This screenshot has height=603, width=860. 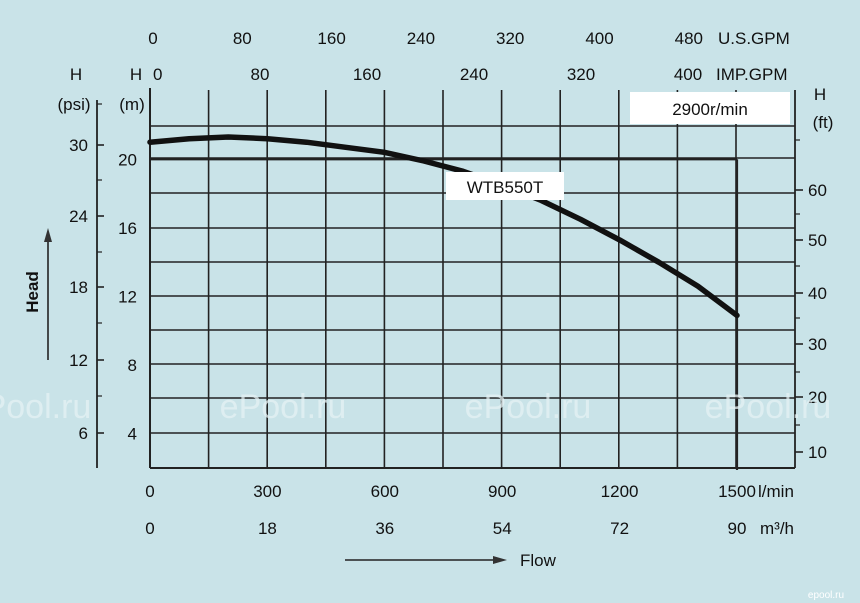 I want to click on left-m-tick-label: 4, so click(x=132, y=434).